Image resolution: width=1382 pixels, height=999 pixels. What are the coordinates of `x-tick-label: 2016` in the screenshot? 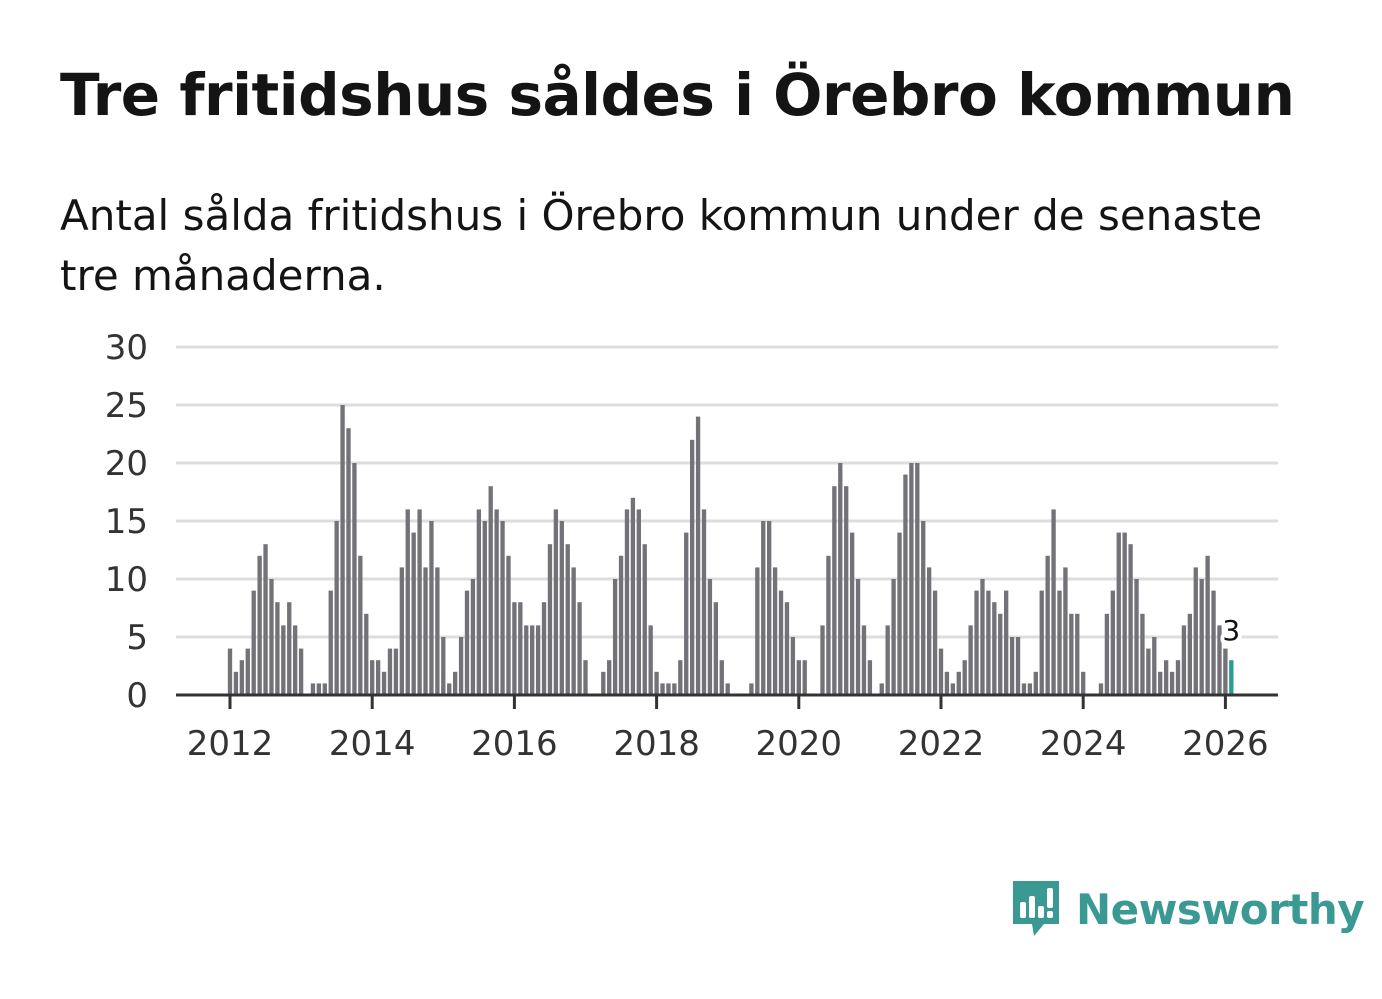 It's located at (514, 744).